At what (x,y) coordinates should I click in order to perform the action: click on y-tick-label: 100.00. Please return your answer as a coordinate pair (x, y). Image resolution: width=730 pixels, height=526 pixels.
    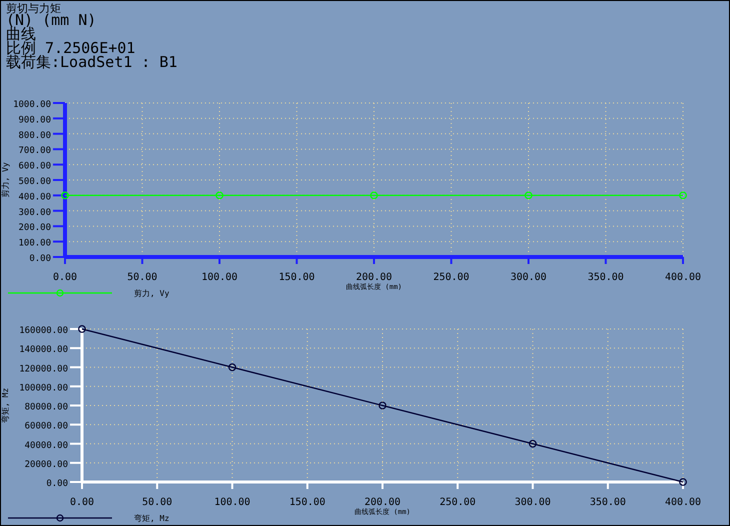
    Looking at the image, I should click on (34, 243).